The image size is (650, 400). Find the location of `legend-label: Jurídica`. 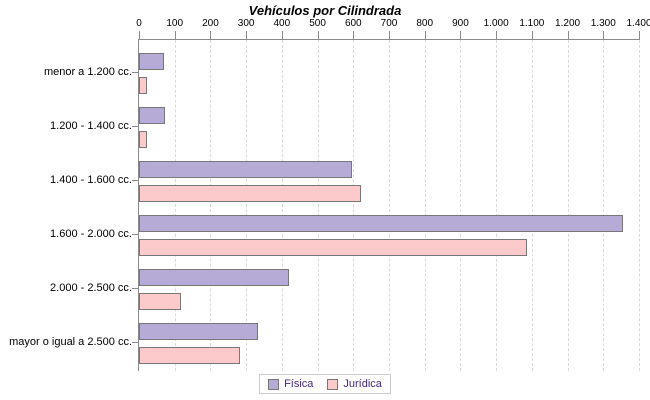

legend-label: Jurídica is located at coordinates (362, 384).